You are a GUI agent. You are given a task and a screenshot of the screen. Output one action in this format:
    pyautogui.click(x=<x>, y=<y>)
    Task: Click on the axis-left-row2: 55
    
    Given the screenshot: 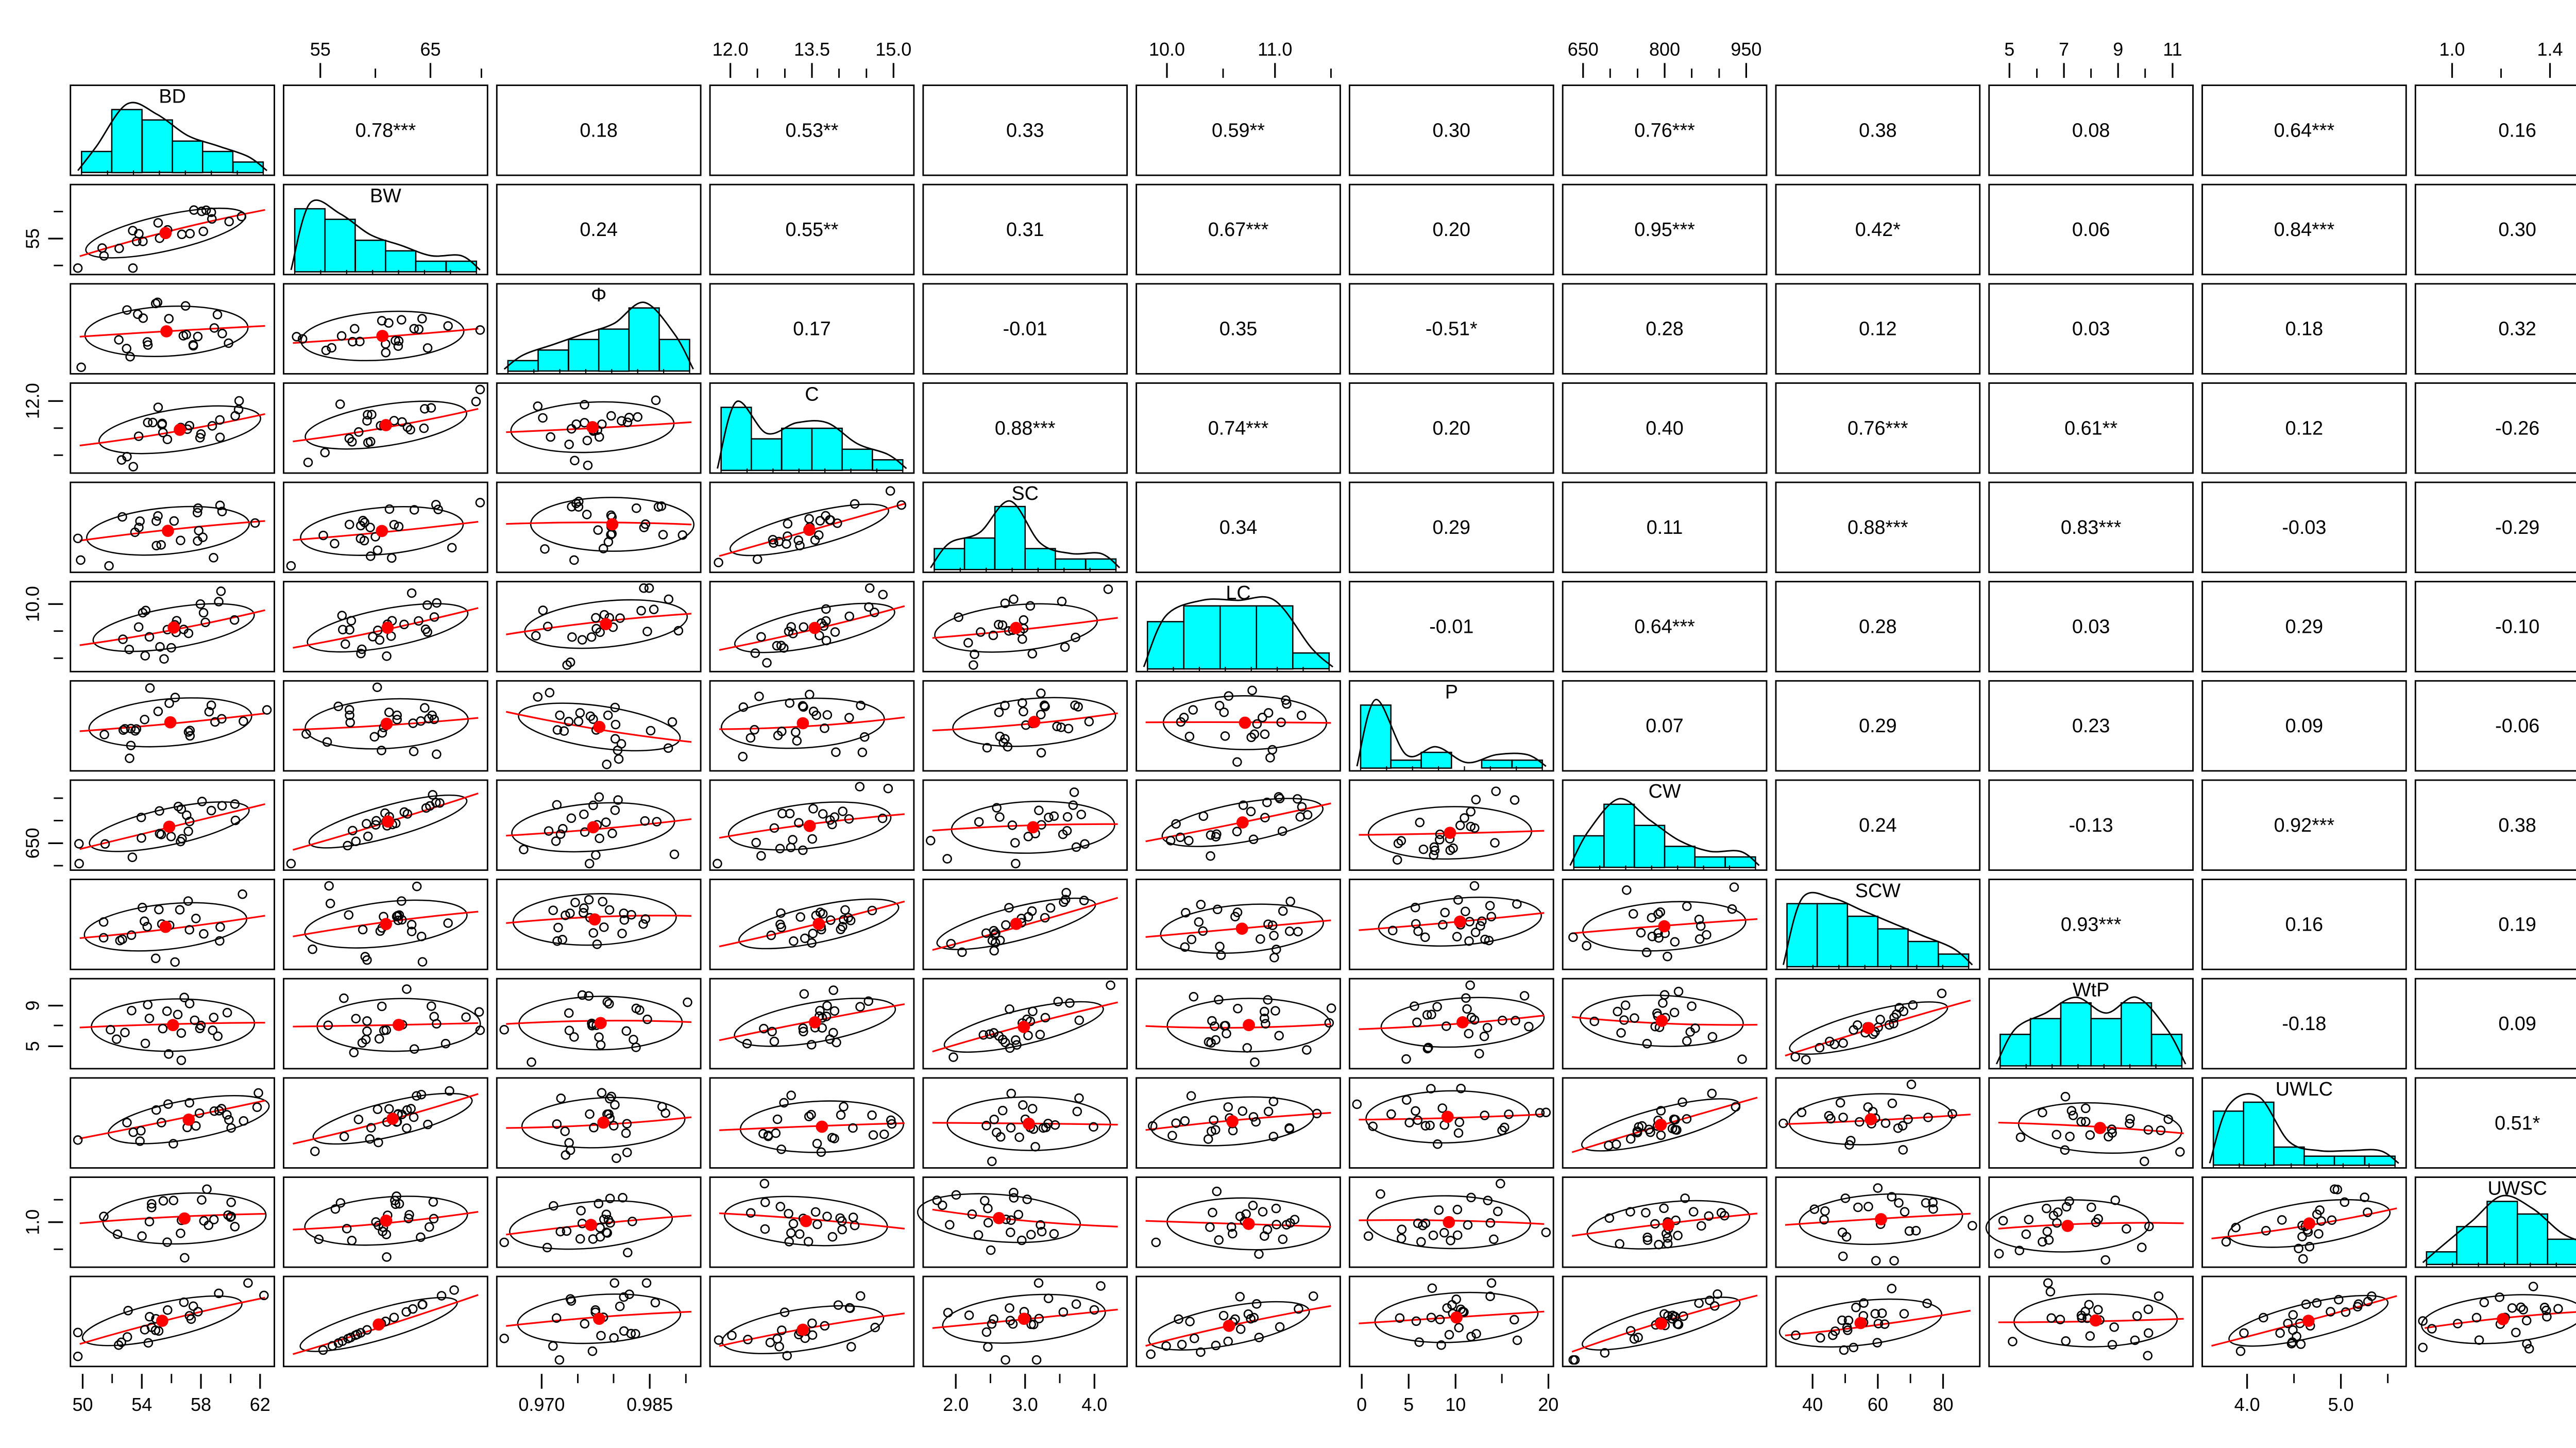 What is the action you would take?
    pyautogui.click(x=43, y=238)
    